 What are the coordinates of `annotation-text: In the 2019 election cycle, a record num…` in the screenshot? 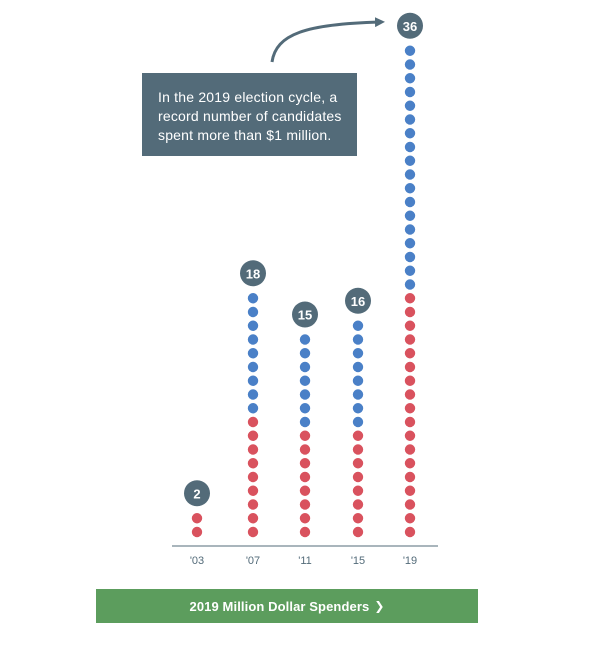 It's located at (250, 116).